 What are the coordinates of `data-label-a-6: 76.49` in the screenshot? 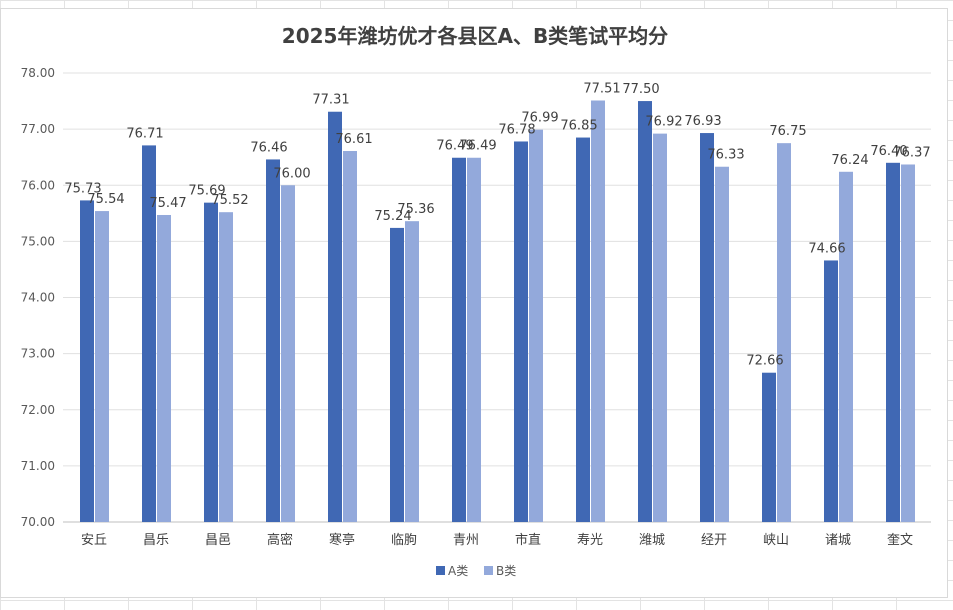 It's located at (454, 146).